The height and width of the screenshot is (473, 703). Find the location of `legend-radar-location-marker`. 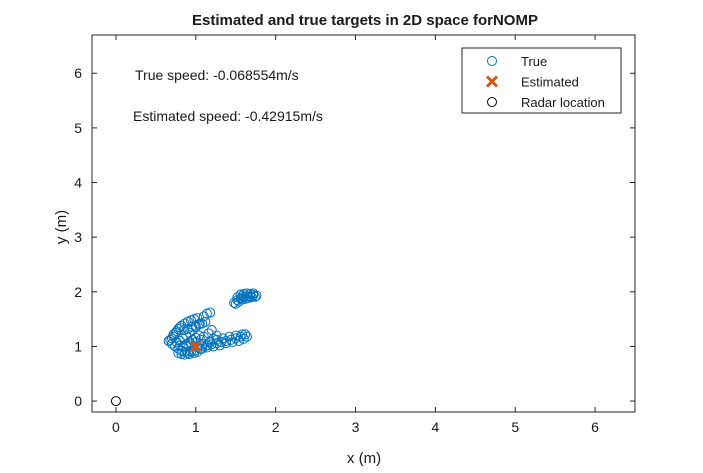

legend-radar-location-marker is located at coordinates (492, 102).